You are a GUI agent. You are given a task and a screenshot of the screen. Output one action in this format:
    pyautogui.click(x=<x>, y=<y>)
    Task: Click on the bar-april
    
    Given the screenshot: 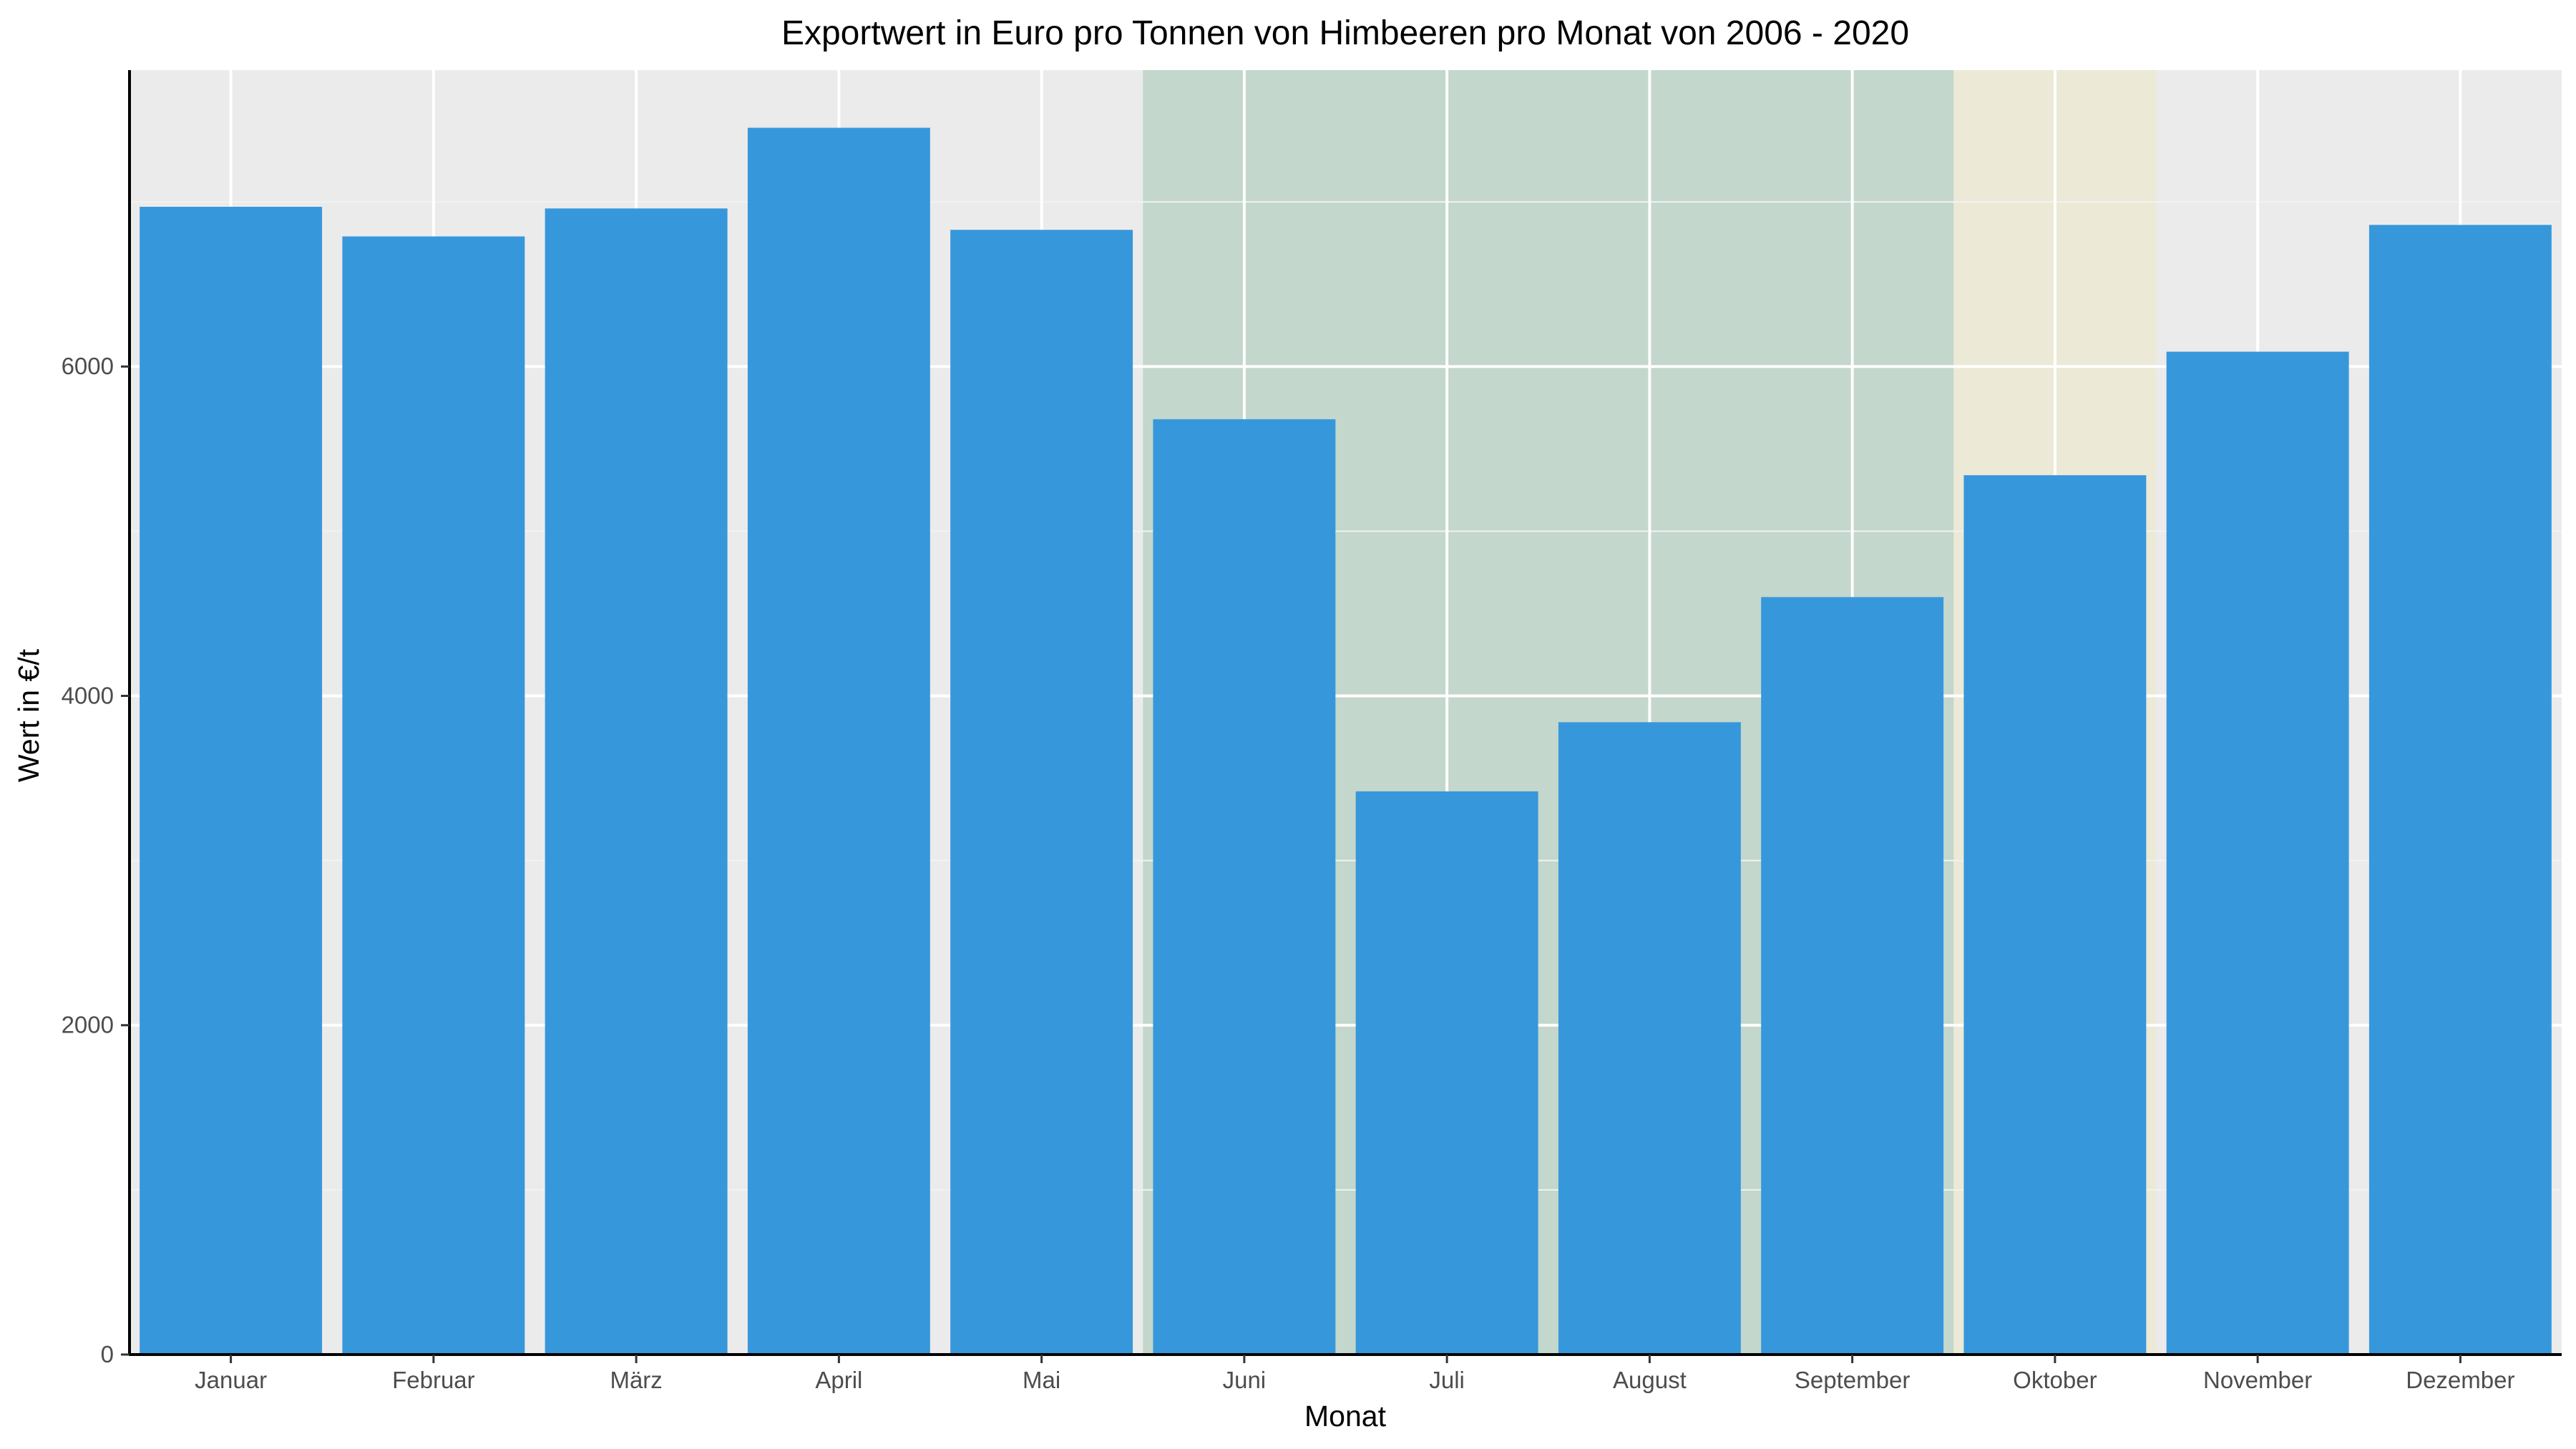 What is the action you would take?
    pyautogui.click(x=838, y=741)
    